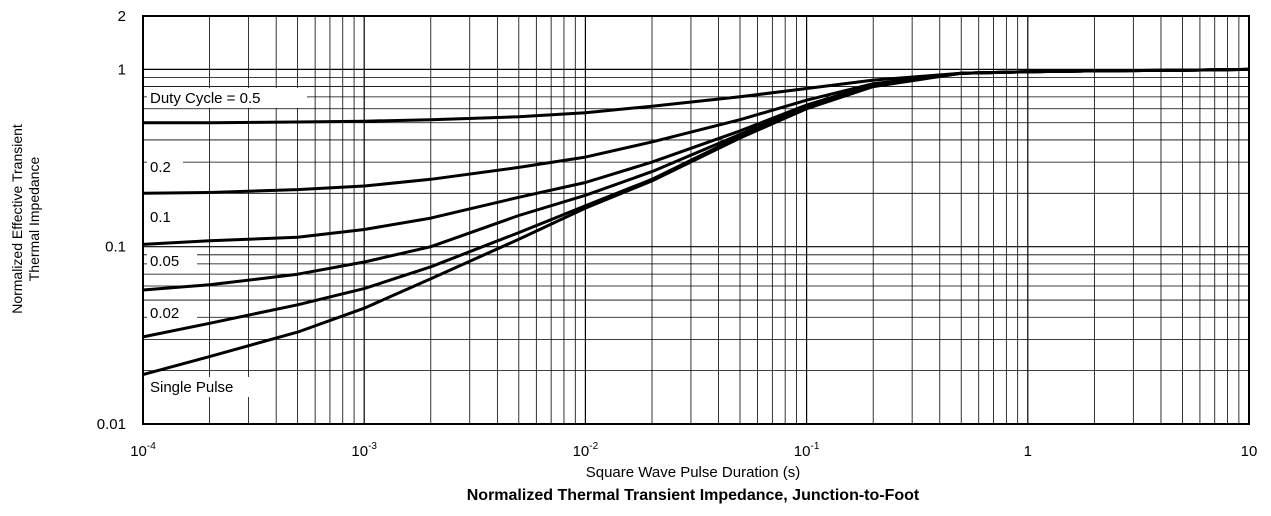  Describe the element at coordinates (205, 98) in the screenshot. I see `series-label: Duty Cycle = 0.5` at that location.